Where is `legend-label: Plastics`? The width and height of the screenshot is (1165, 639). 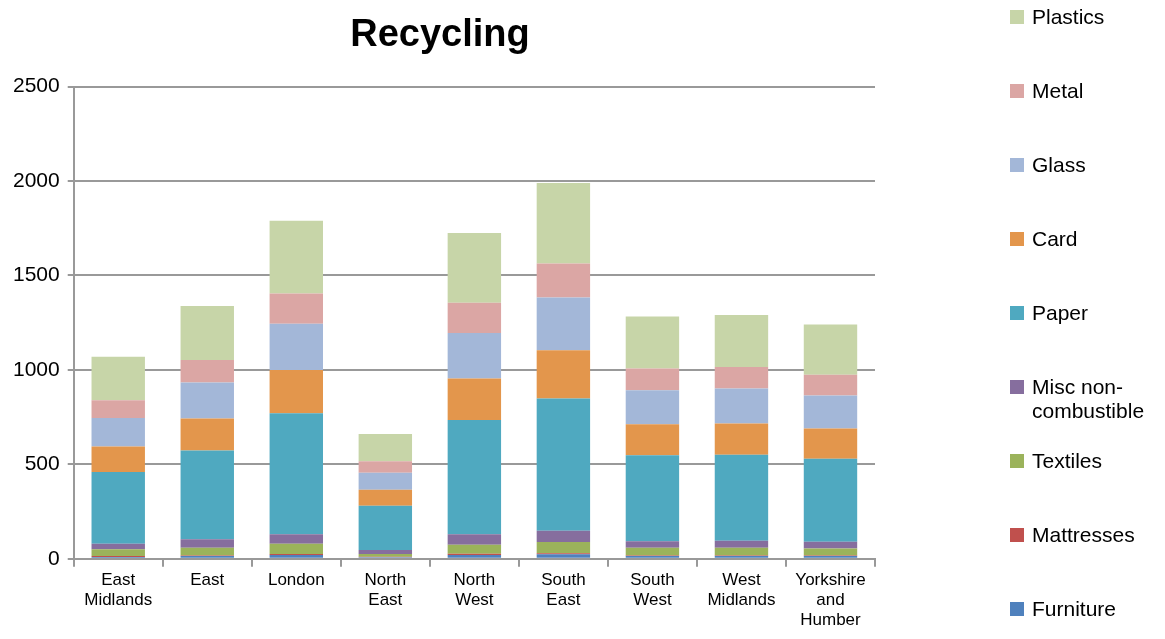
legend-label: Plastics is located at coordinates (1068, 17).